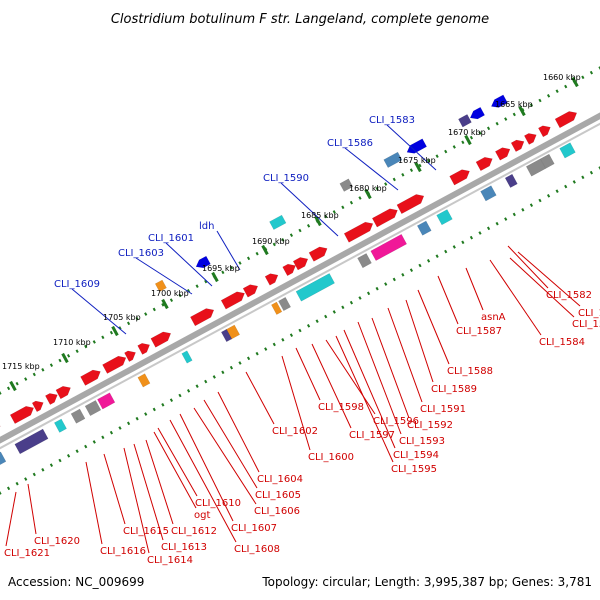 The width and height of the screenshot is (600, 600). Describe the element at coordinates (372, 435) in the screenshot. I see `gene-label: CLI_1597` at that location.